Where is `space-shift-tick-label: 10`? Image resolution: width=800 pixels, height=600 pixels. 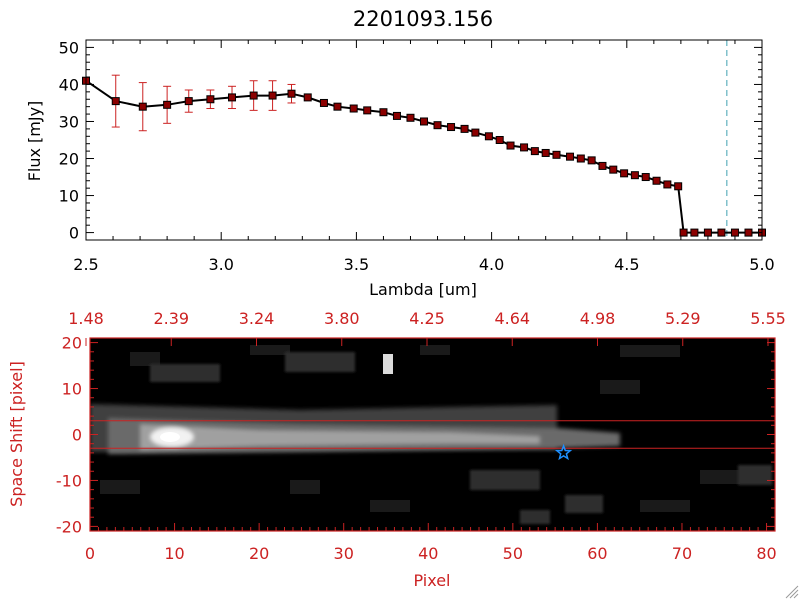
space-shift-tick-label: 10 is located at coordinates (72, 389).